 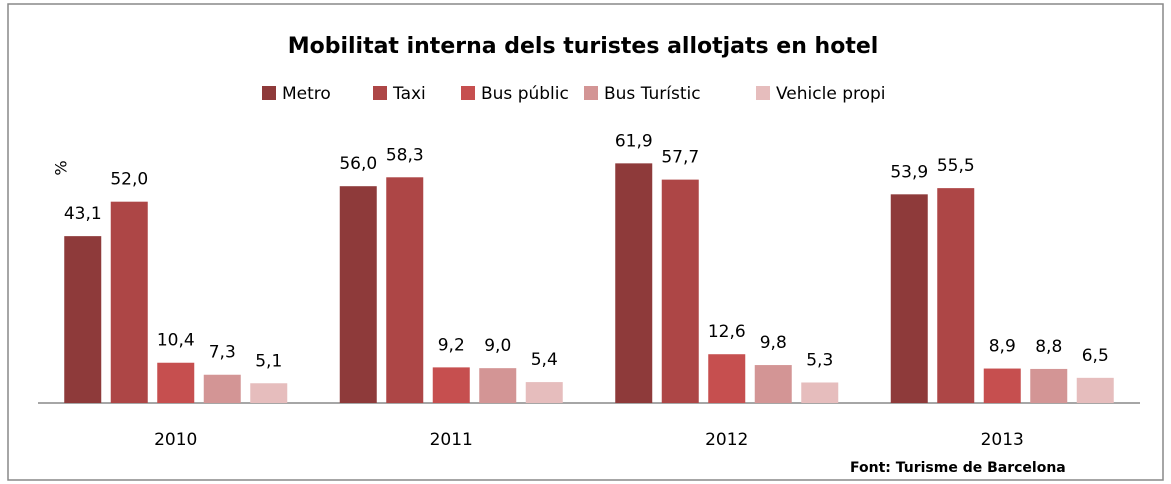 I want to click on data-label: 6,5, so click(x=1095, y=356).